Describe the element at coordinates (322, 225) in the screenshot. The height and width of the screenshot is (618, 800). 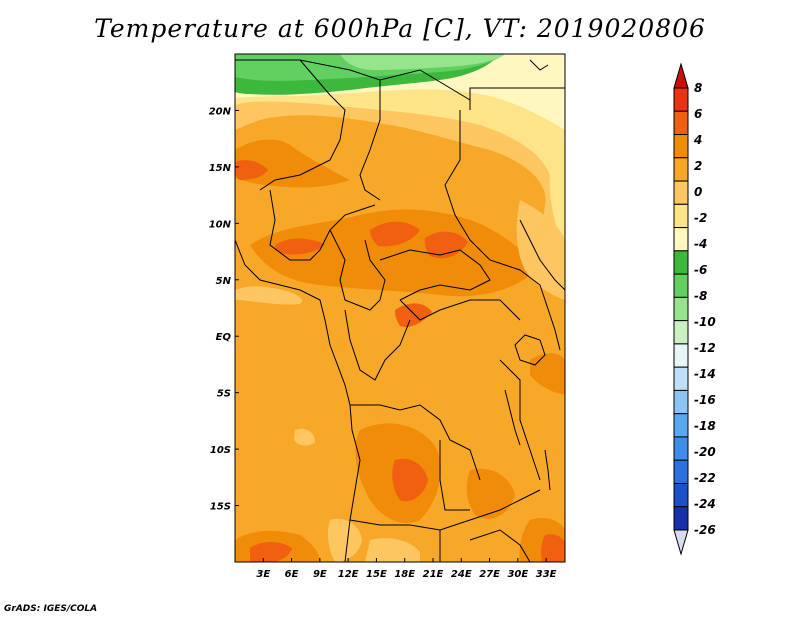
I see `border-nigeria` at that location.